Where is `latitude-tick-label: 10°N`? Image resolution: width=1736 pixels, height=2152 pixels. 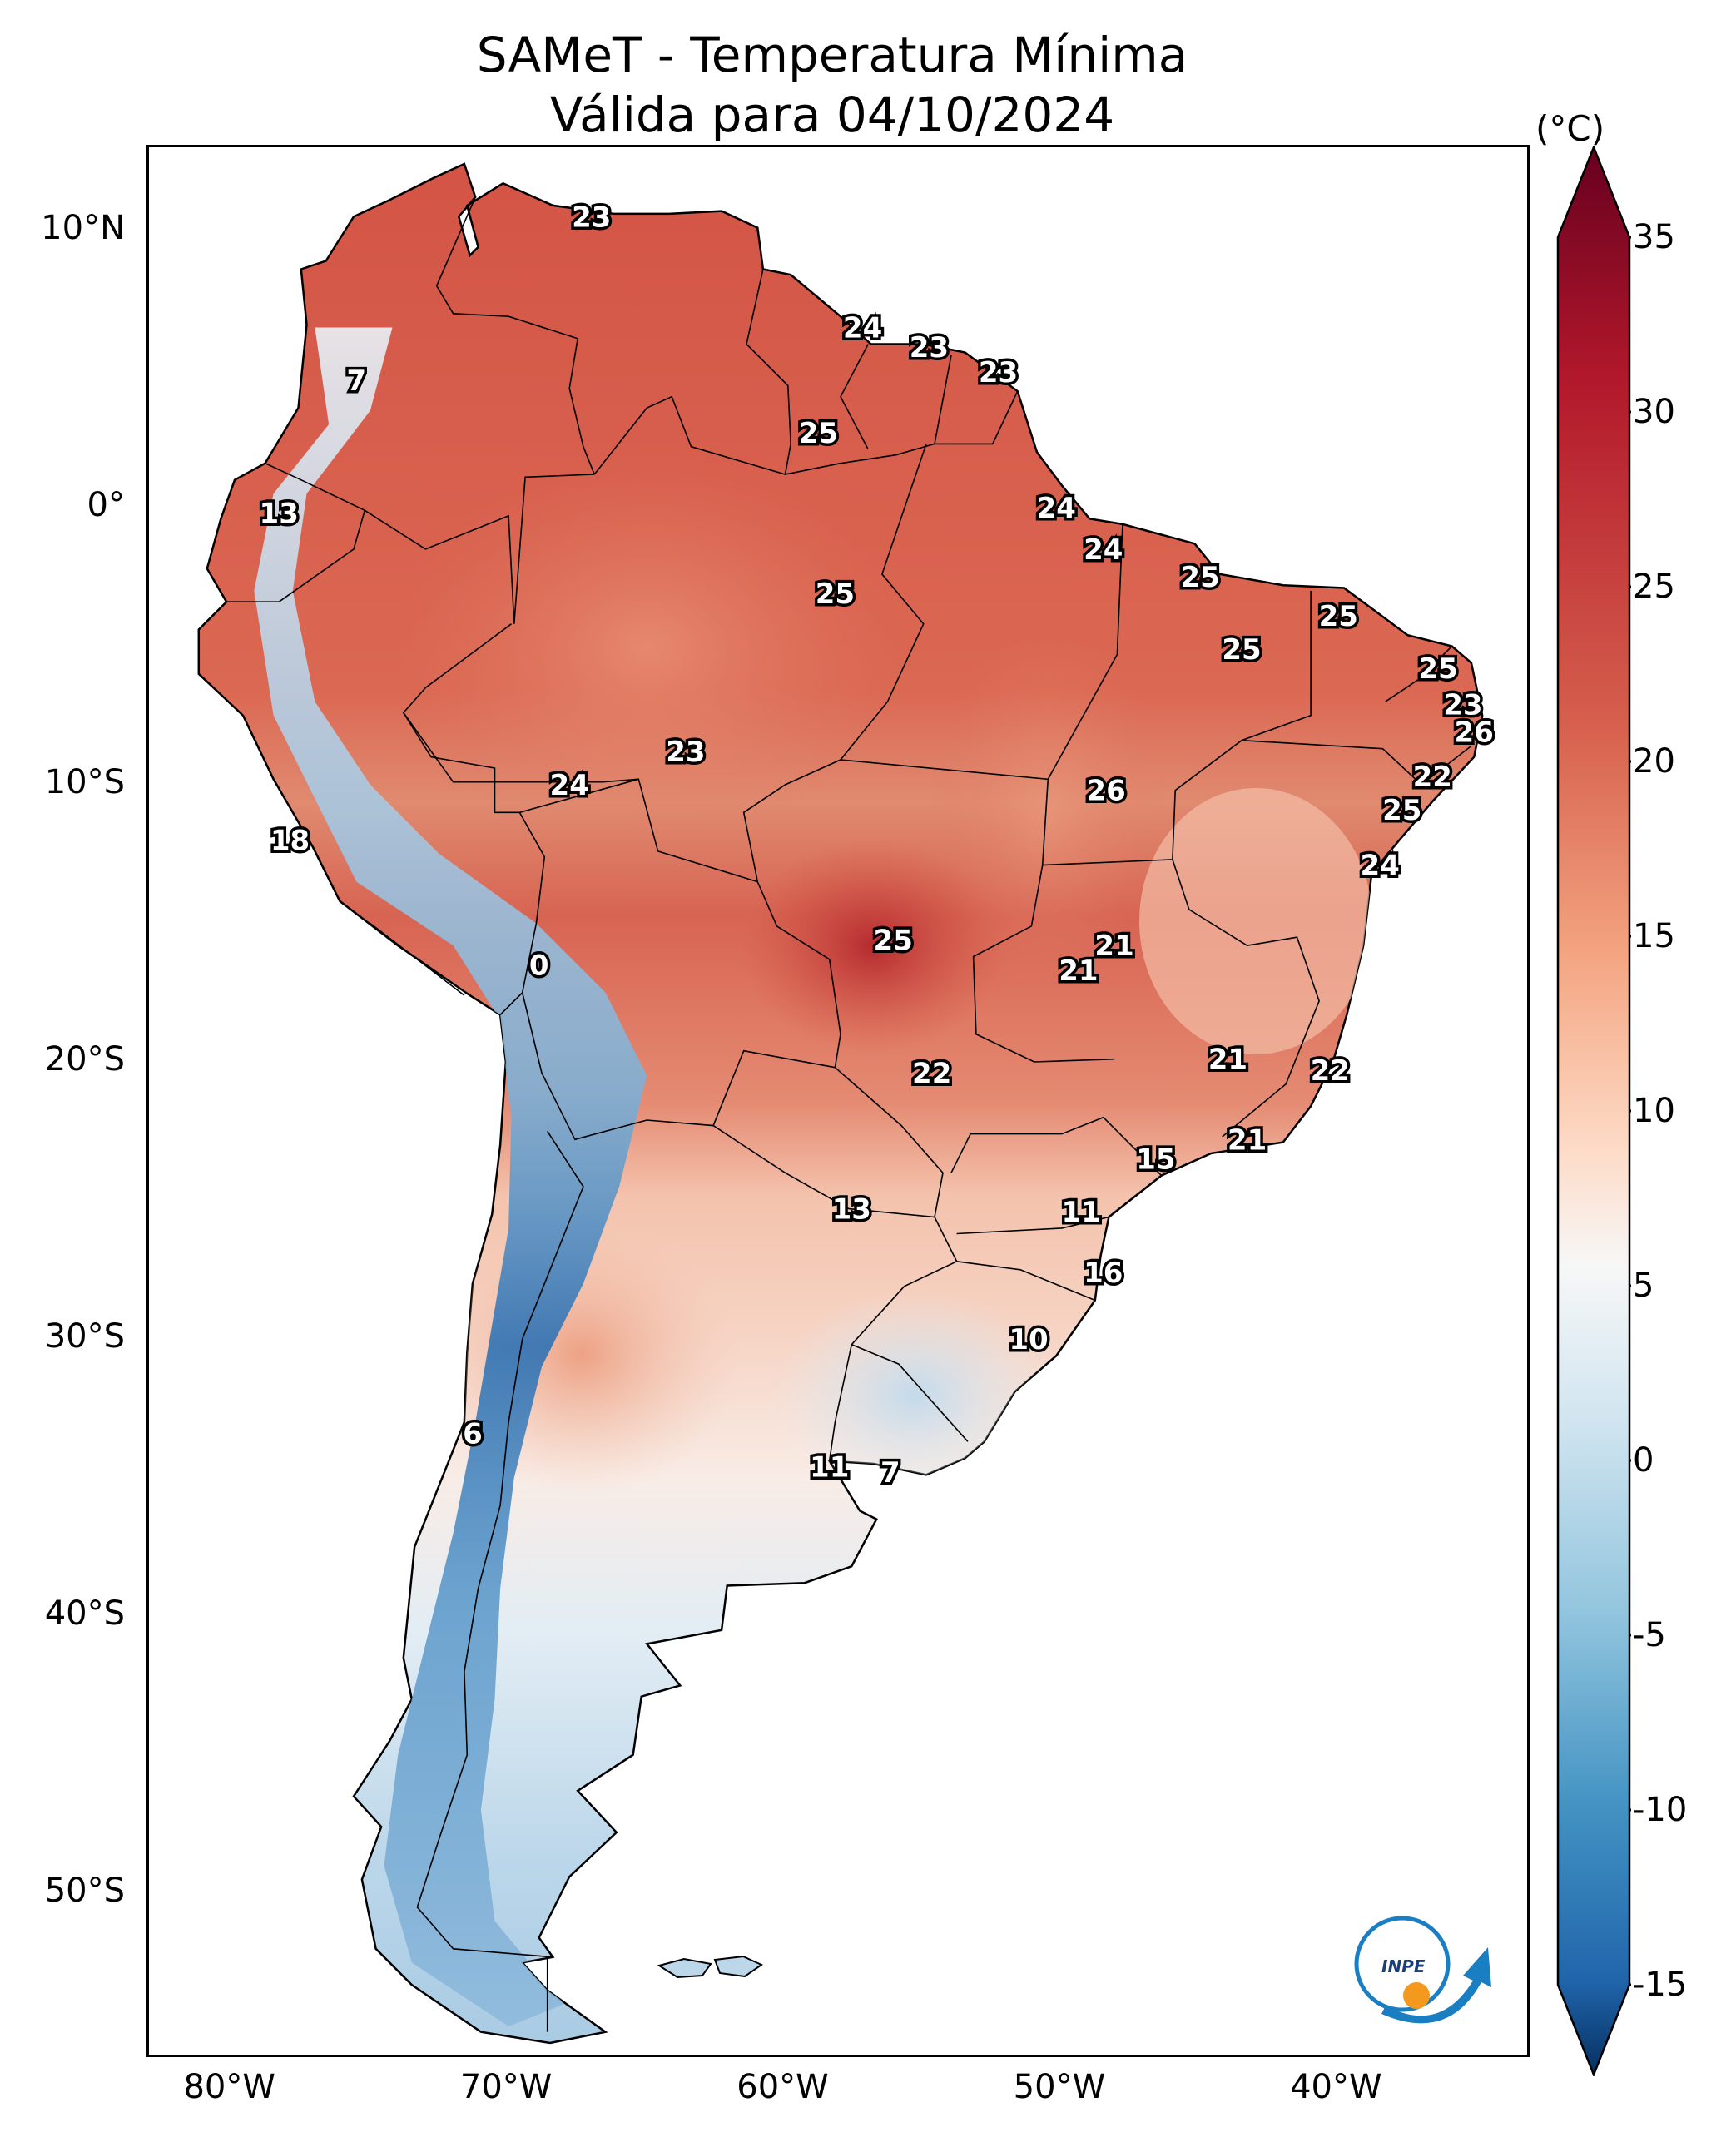 latitude-tick-label: 10°N is located at coordinates (83, 227).